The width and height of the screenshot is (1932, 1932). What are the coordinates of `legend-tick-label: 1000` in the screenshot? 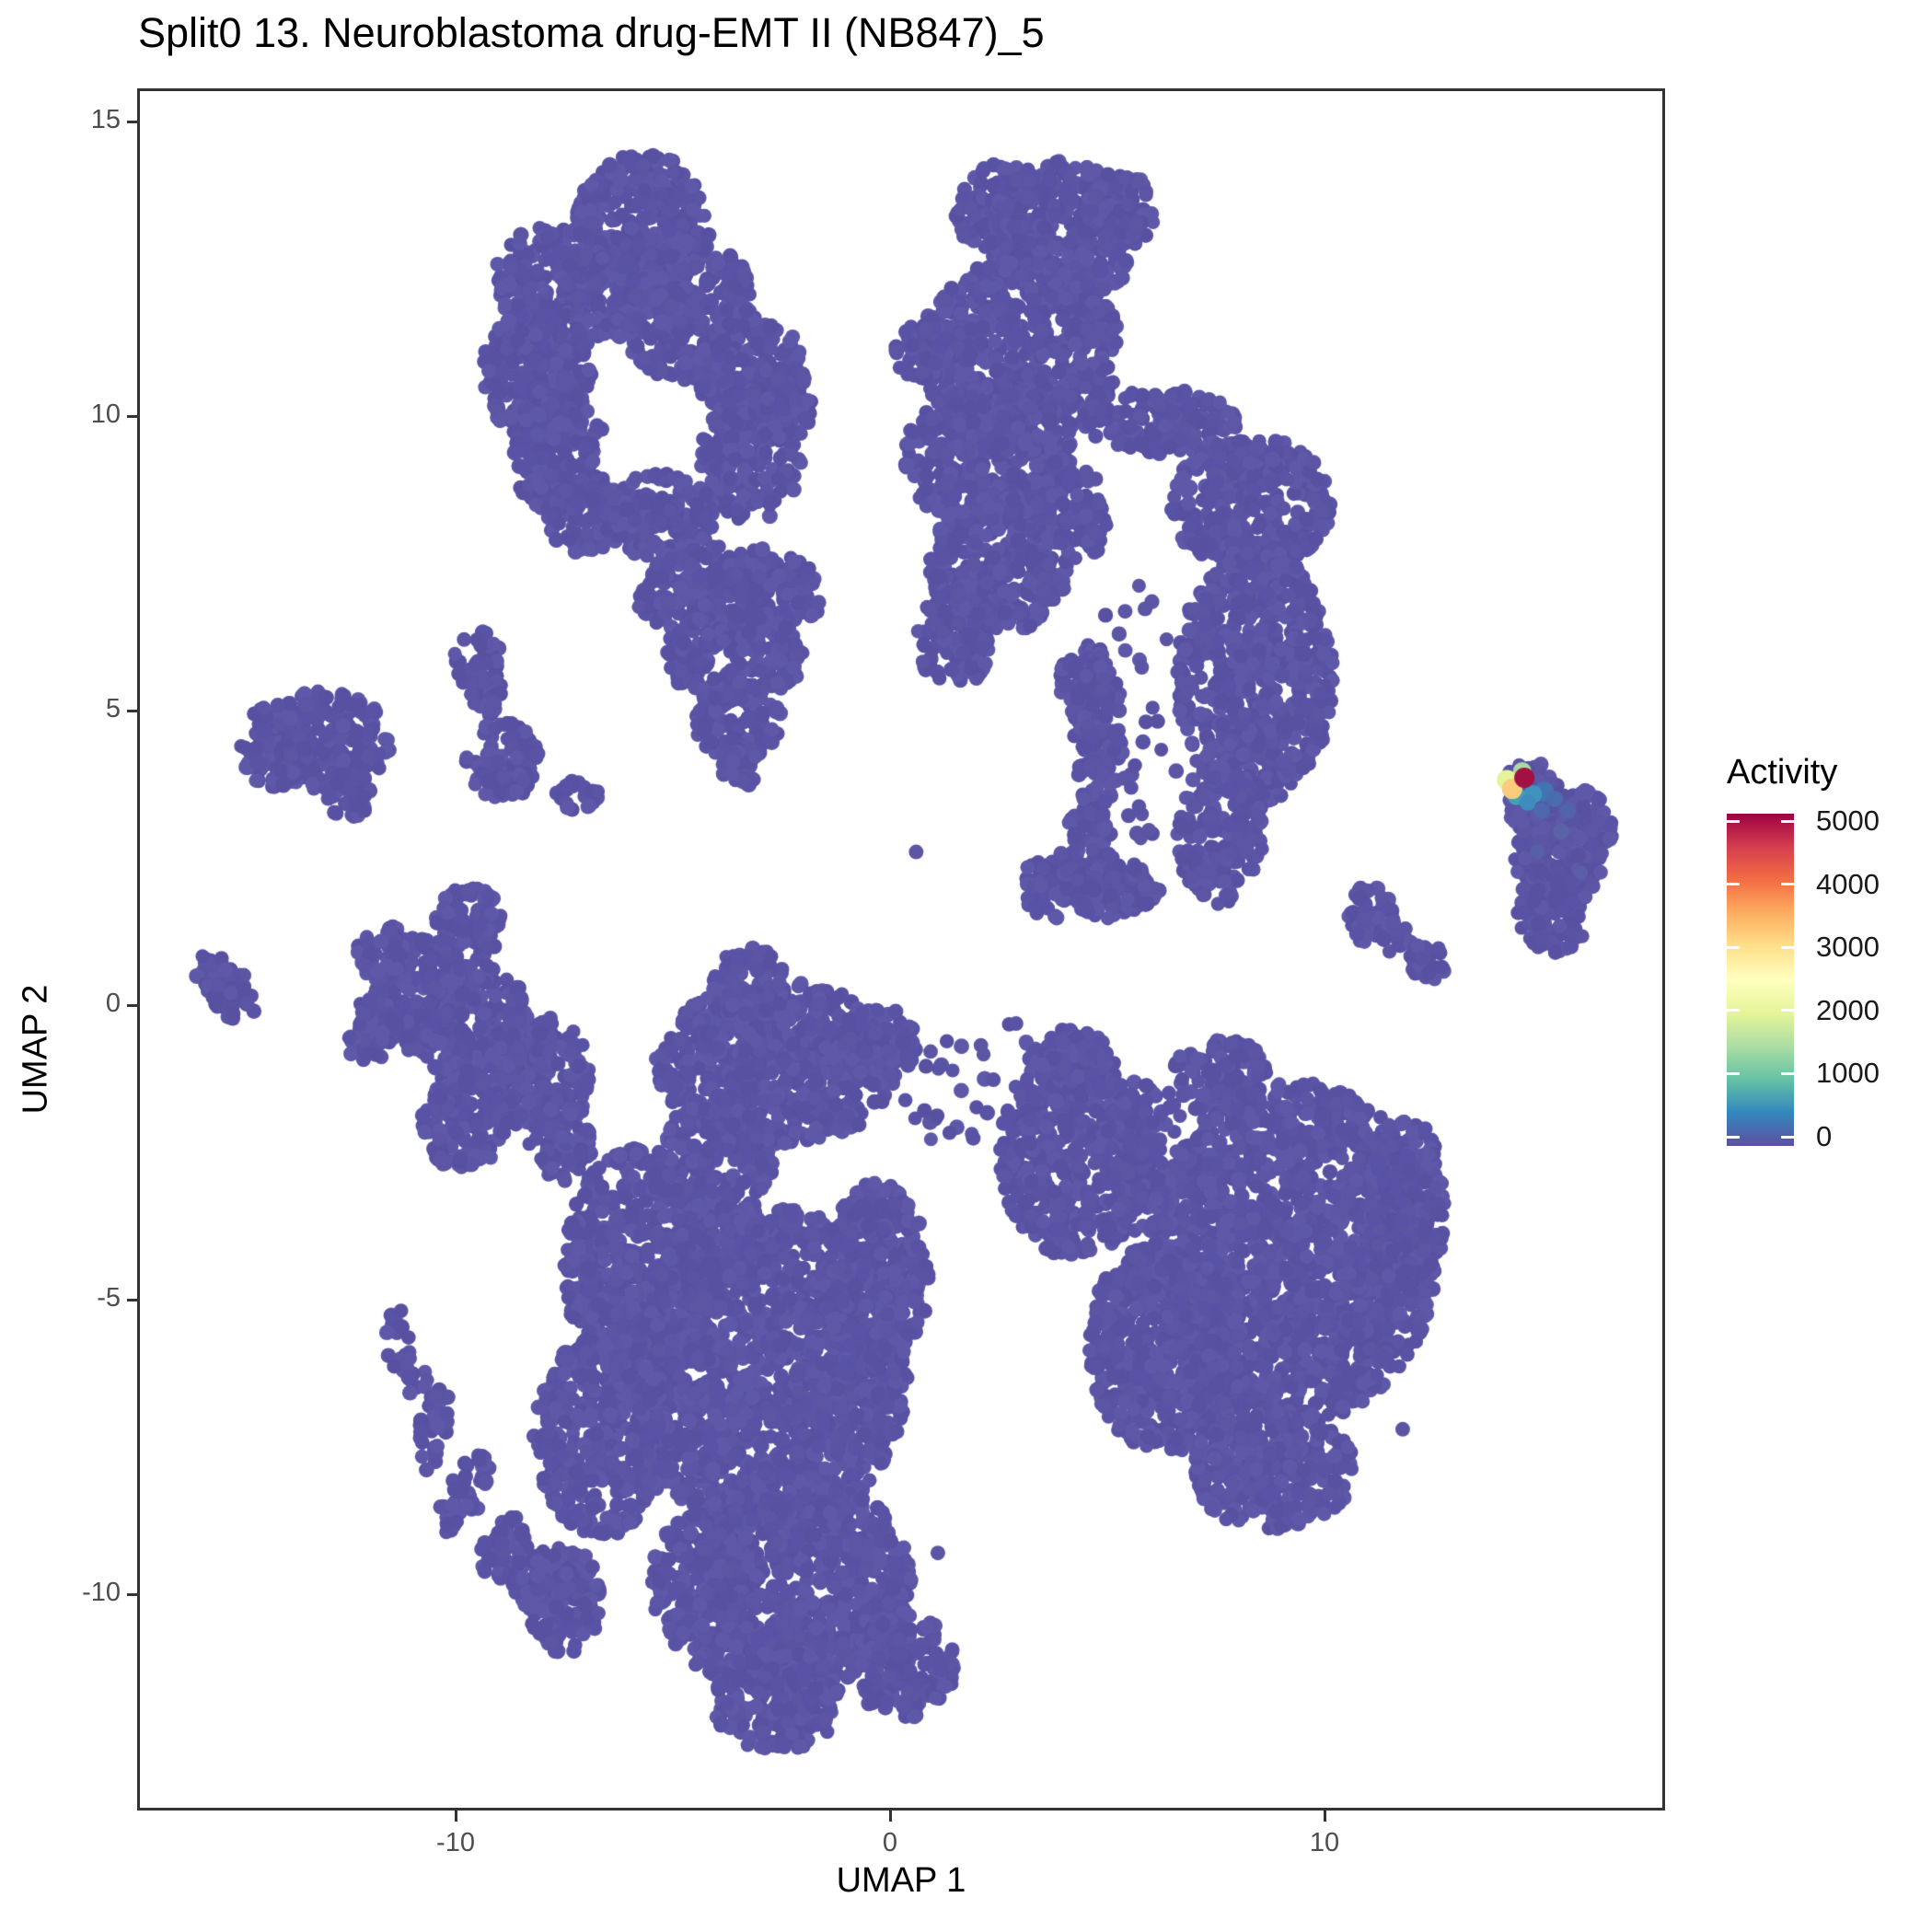 It's located at (1848, 1074).